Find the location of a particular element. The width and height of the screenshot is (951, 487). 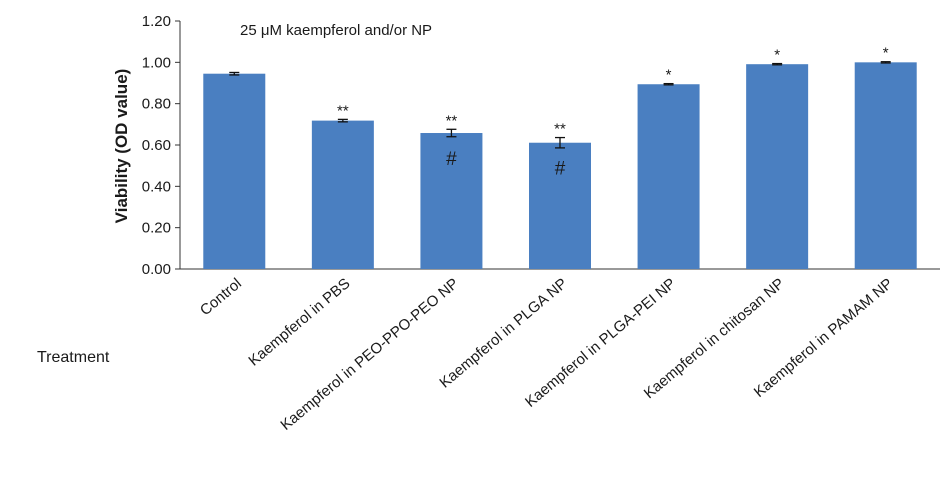

chart-annotation: 25 μM kaempferol and/or NP is located at coordinates (336, 30).